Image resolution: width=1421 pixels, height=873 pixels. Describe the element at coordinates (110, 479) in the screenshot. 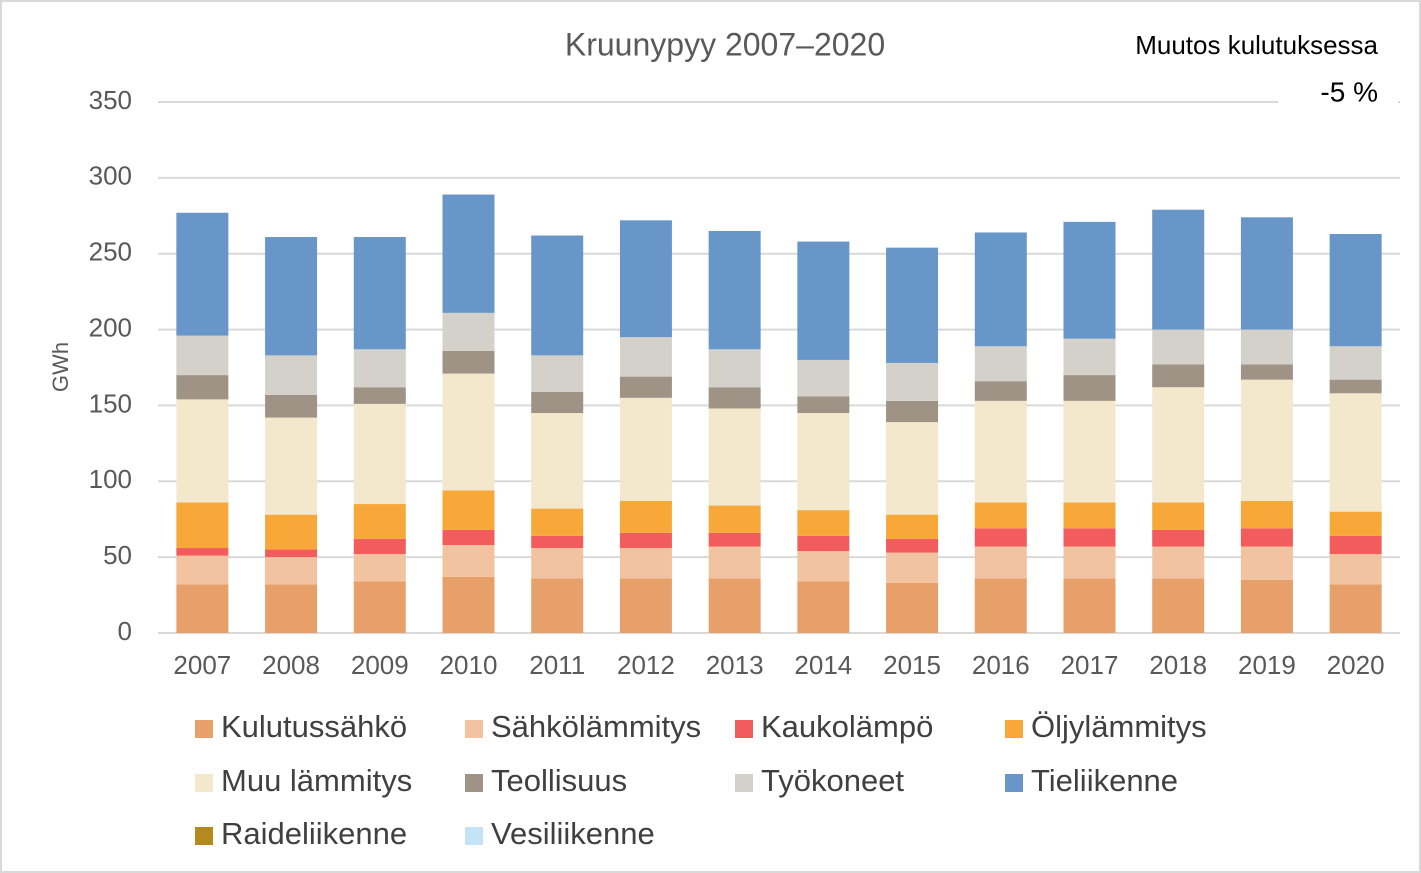

I see `y-tick-label: 100` at that location.